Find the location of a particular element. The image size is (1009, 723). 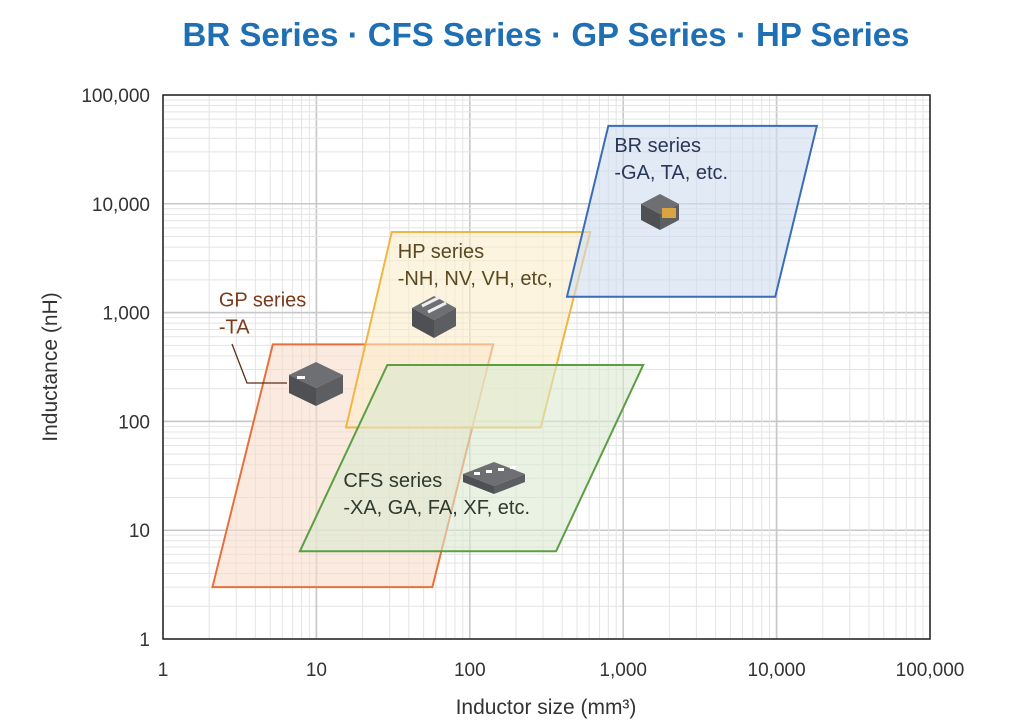

y-tick-label: 100 is located at coordinates (134, 422).